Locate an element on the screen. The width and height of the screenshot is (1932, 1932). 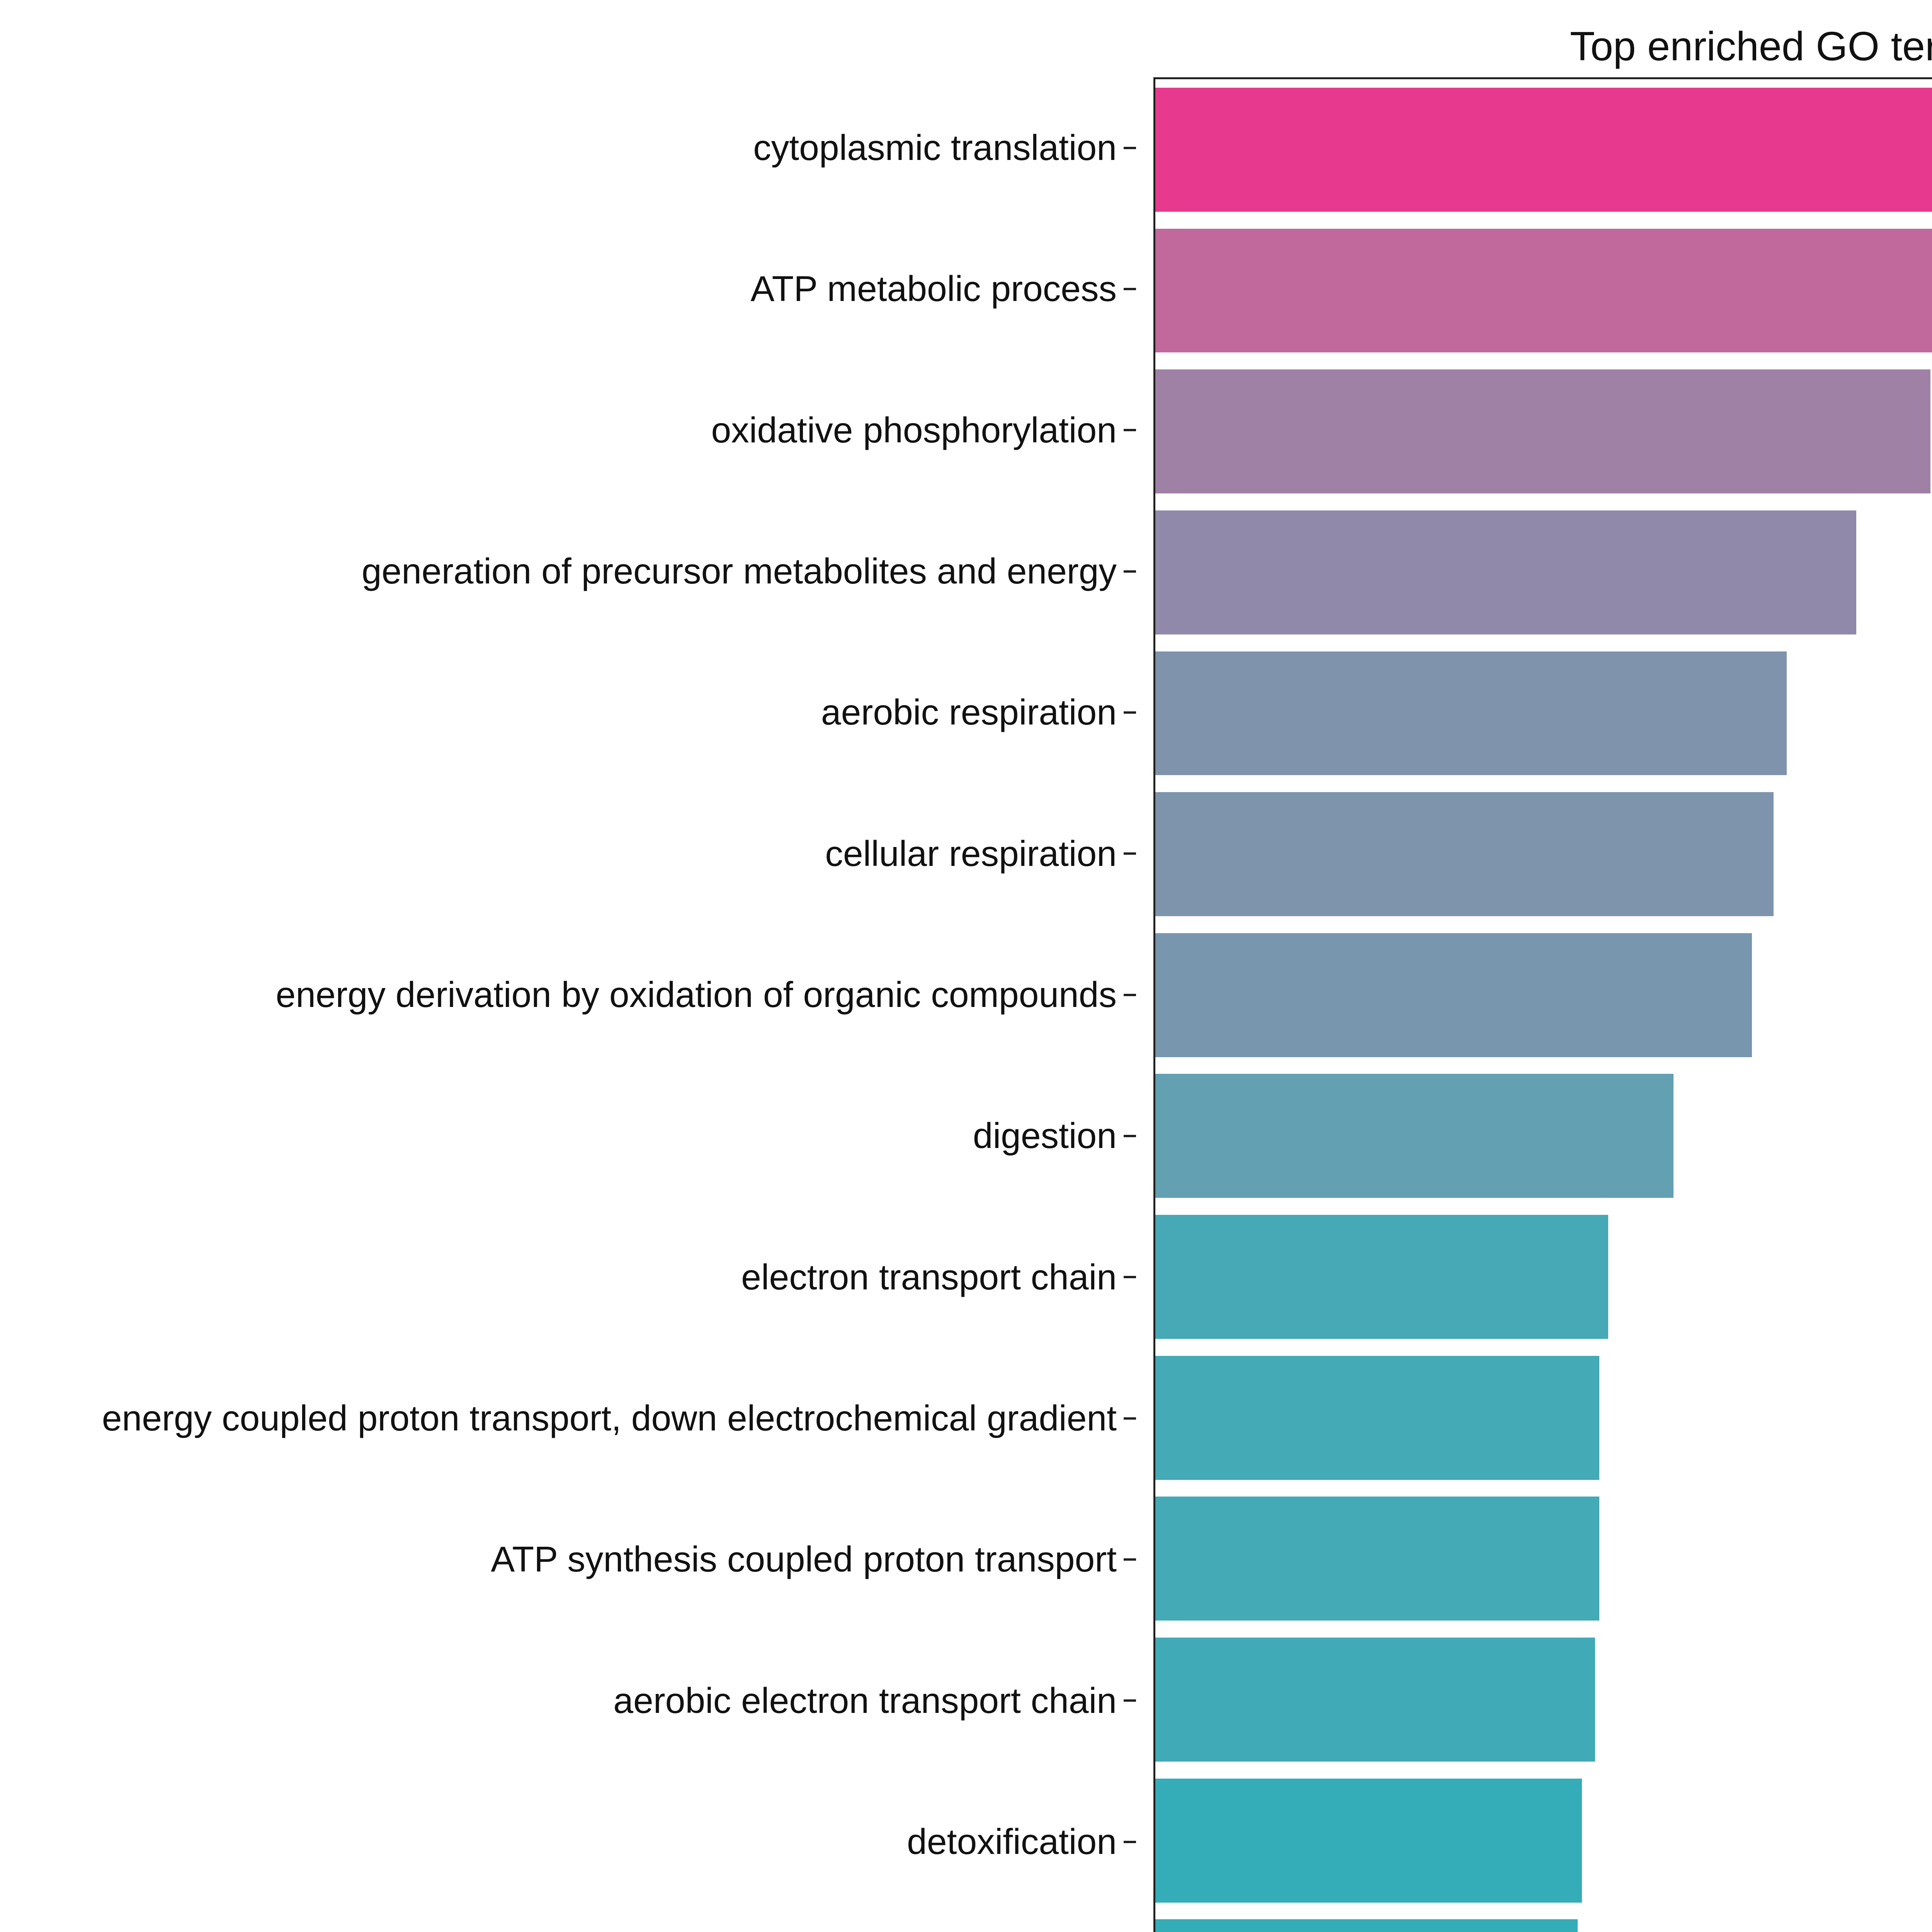
y-label-row: ATP metabolic process is located at coordinates (568, 289).